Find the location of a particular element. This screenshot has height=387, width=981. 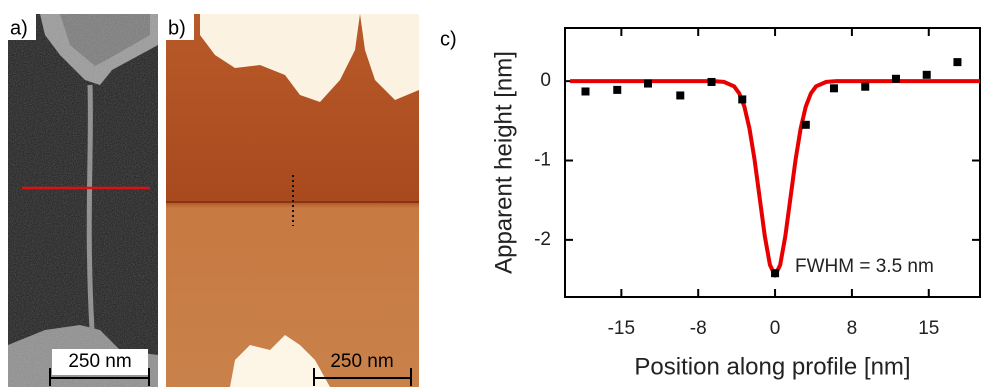

panel-label: a) is located at coordinates (19, 28).